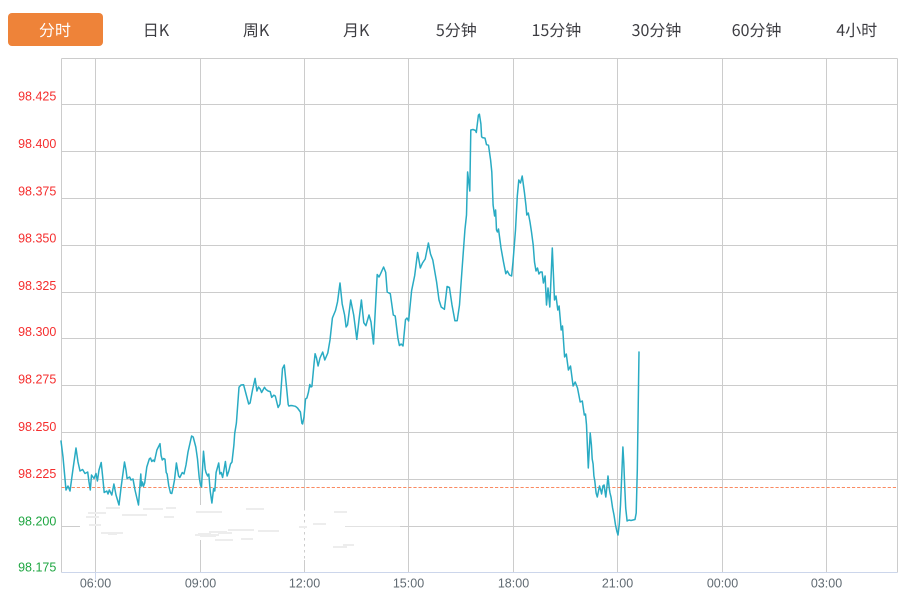  What do you see at coordinates (617, 584) in the screenshot?
I see `svg-text: 21:00` at bounding box center [617, 584].